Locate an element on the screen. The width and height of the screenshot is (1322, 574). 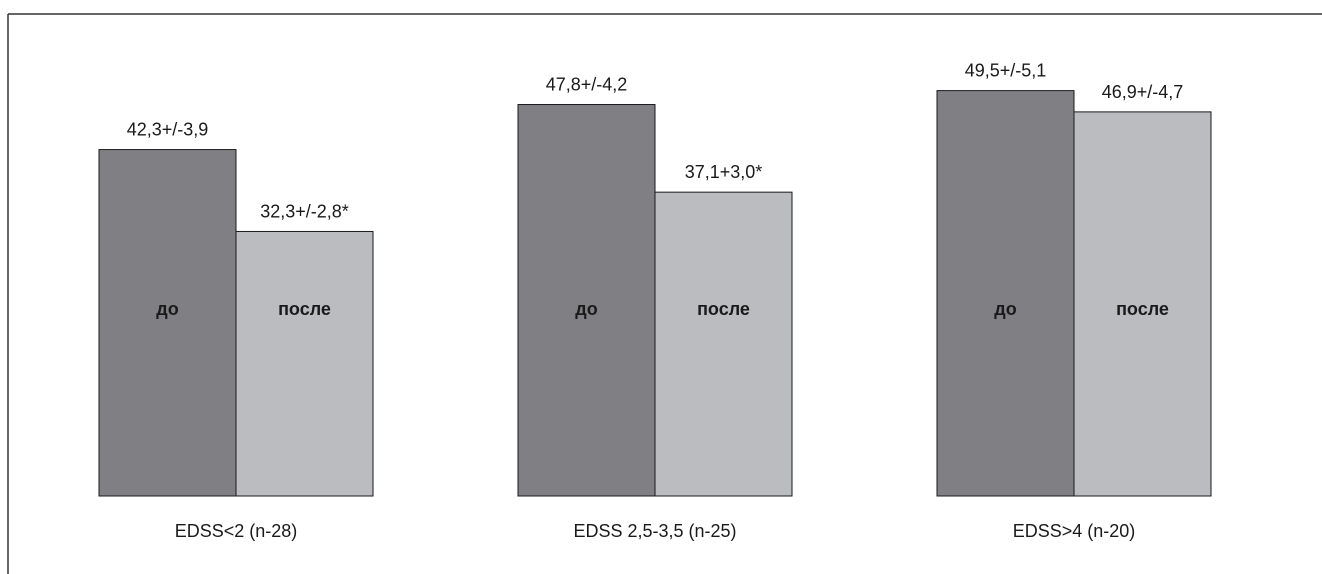
category-label: EDSS 2,5-3,5 (n-25) is located at coordinates (654, 531).